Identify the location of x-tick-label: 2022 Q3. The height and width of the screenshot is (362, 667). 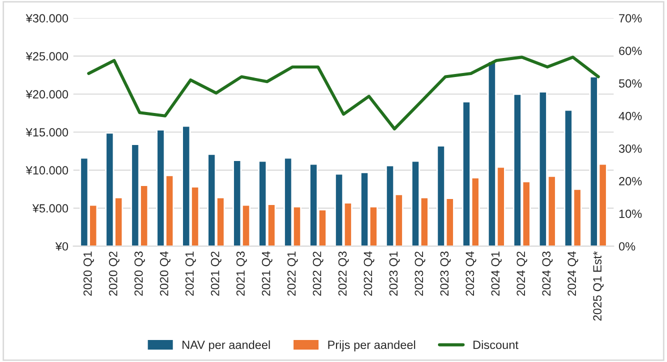
(343, 274).